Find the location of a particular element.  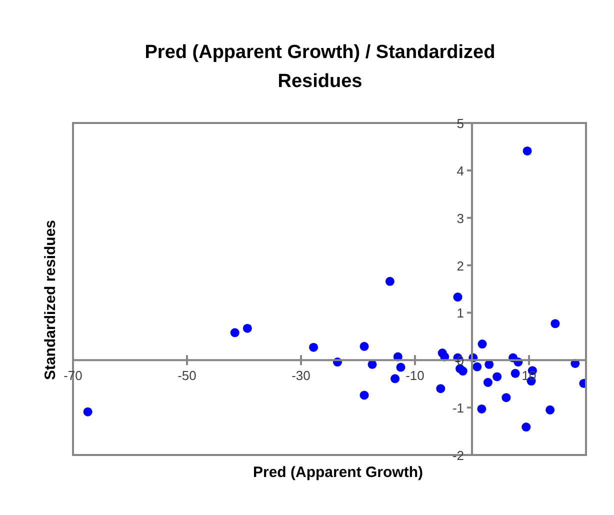

x-tick-label: -50 is located at coordinates (187, 376).